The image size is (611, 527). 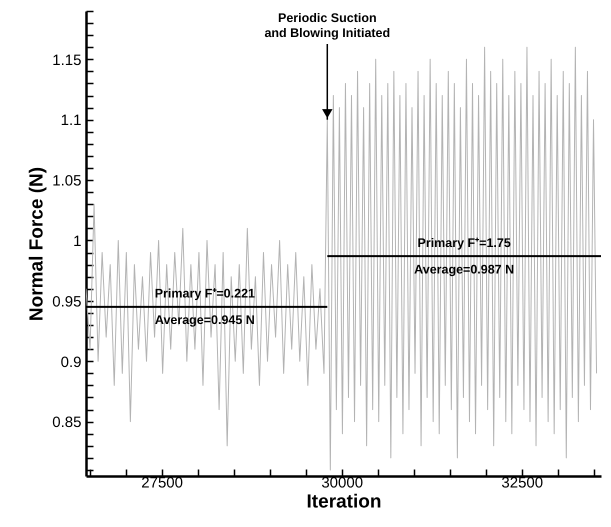 I want to click on y-axis-title: Normal Force (N), so click(x=37, y=244).